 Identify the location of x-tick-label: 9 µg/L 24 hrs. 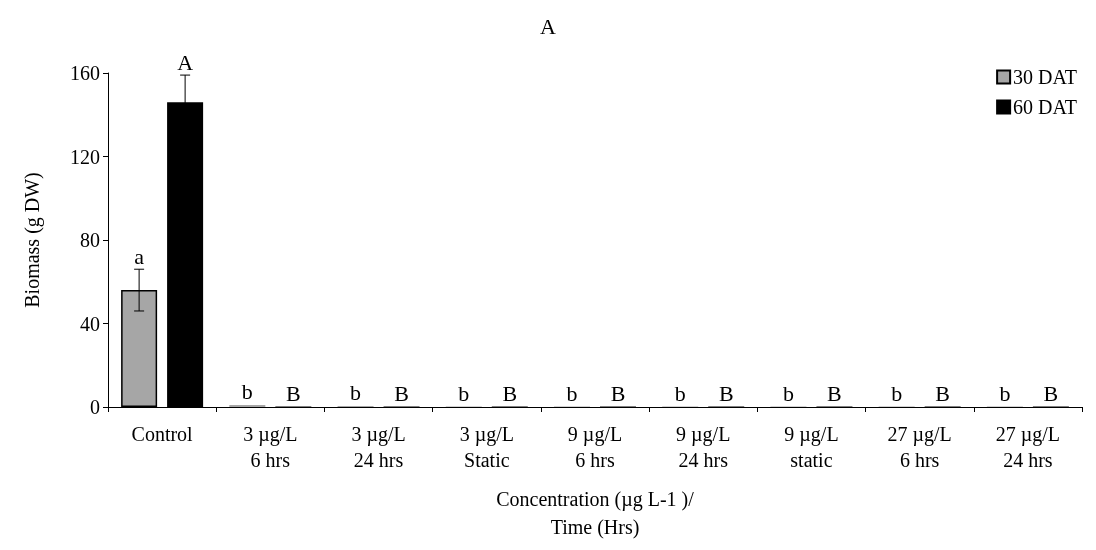
(703, 447).